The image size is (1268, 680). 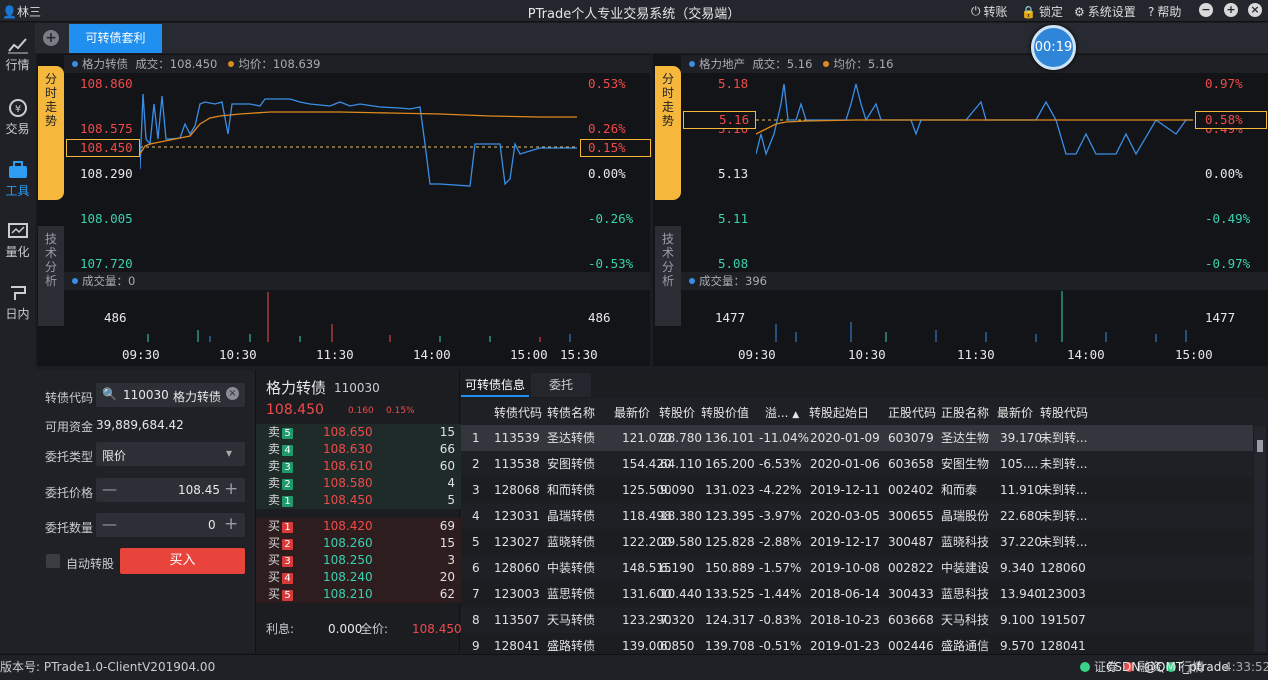 What do you see at coordinates (357, 64) in the screenshot?
I see `left-chart-header: 格力转债 成交：108.450 均价：108.639` at bounding box center [357, 64].